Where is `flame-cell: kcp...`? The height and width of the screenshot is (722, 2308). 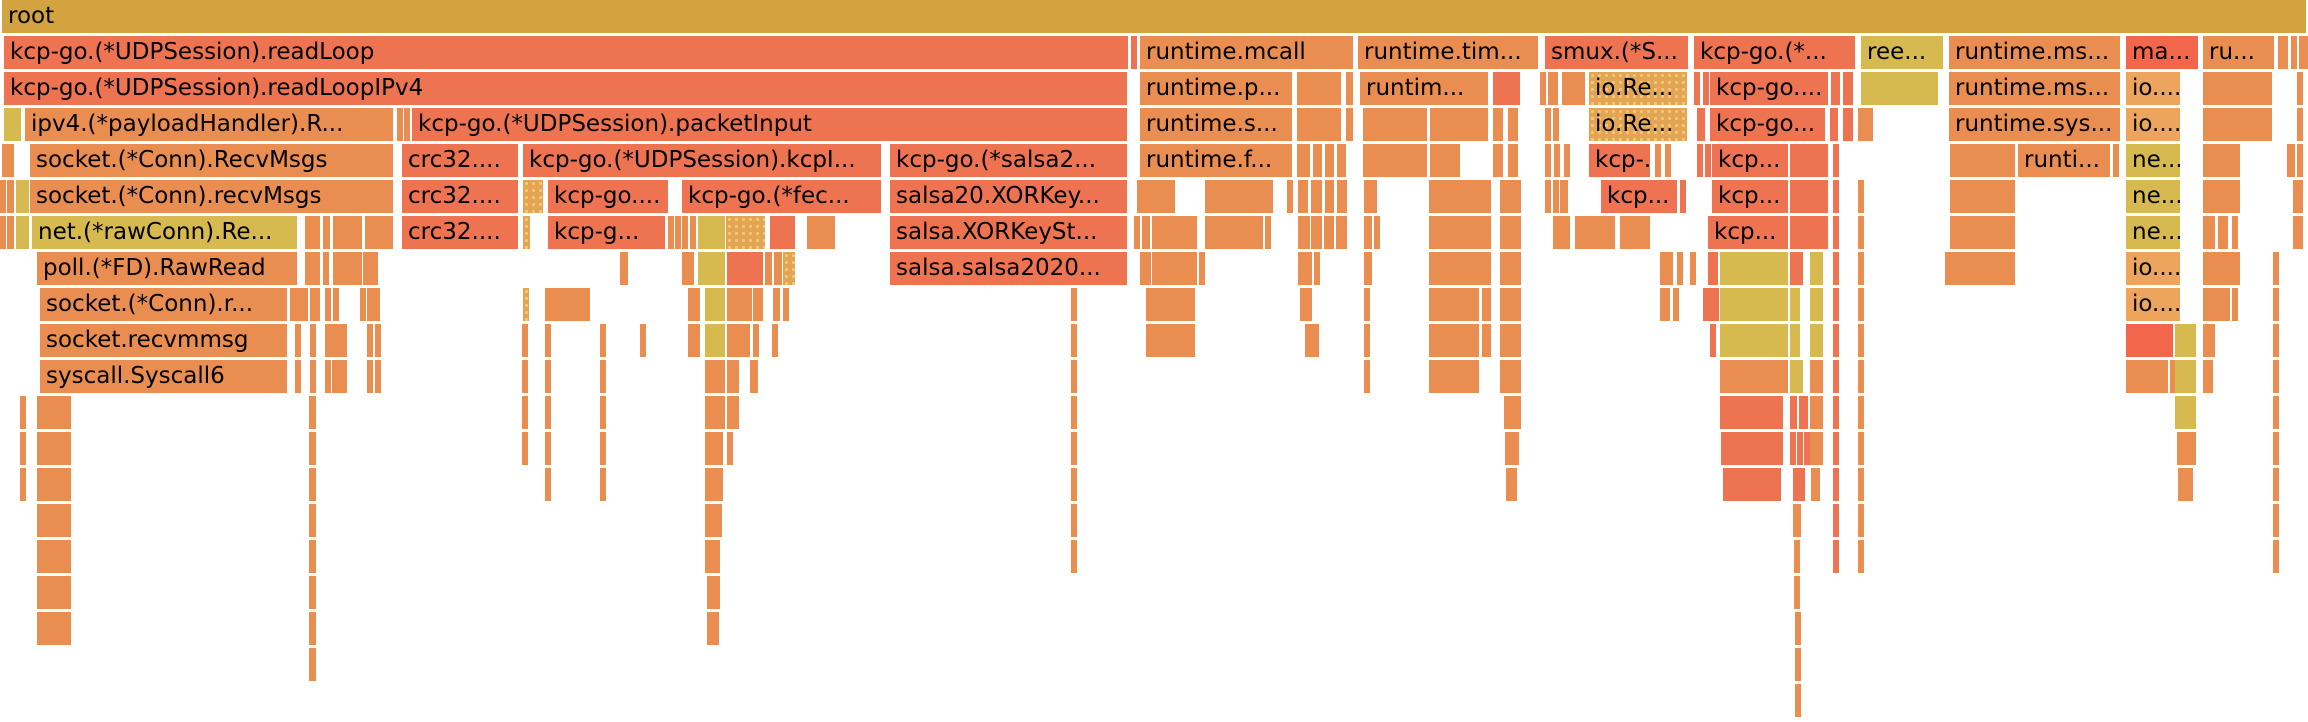
flame-cell: kcp... is located at coordinates (1750, 196).